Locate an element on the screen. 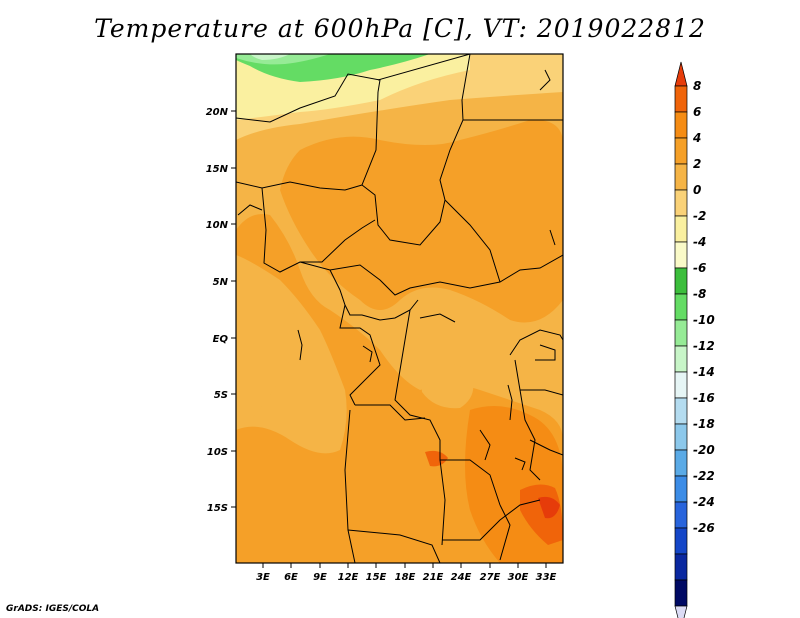 This screenshot has height=618, width=800. colorbar-label: 6 is located at coordinates (697, 112).